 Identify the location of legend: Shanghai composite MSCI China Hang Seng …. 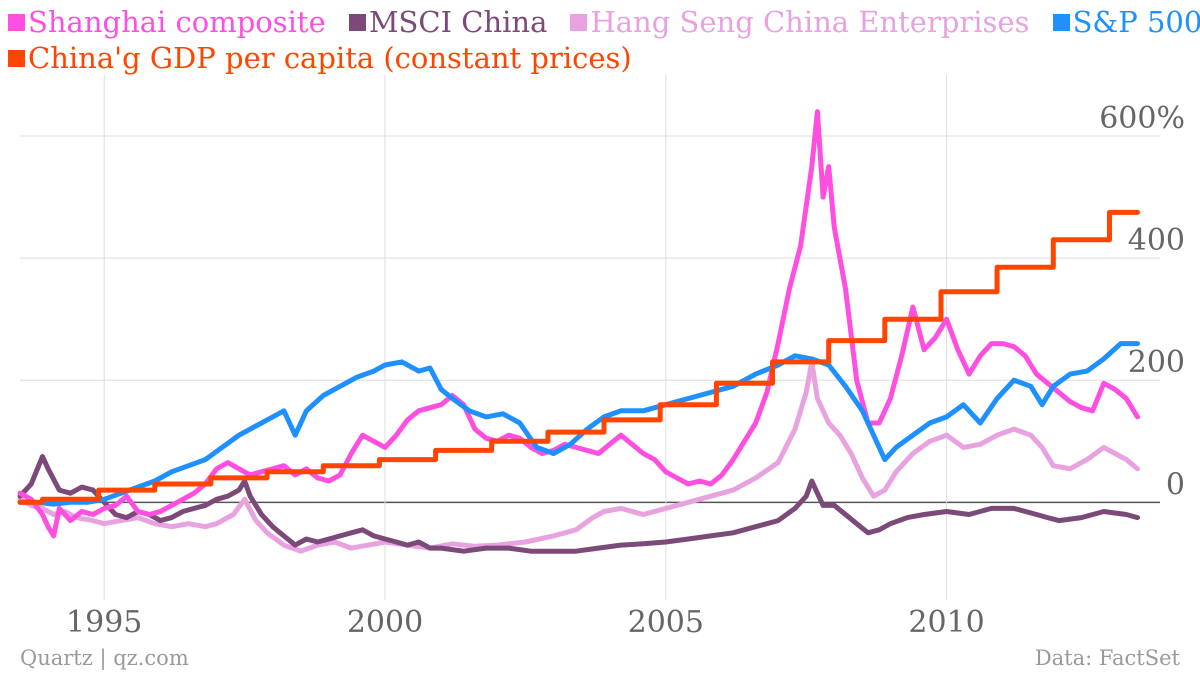
(604, 40).